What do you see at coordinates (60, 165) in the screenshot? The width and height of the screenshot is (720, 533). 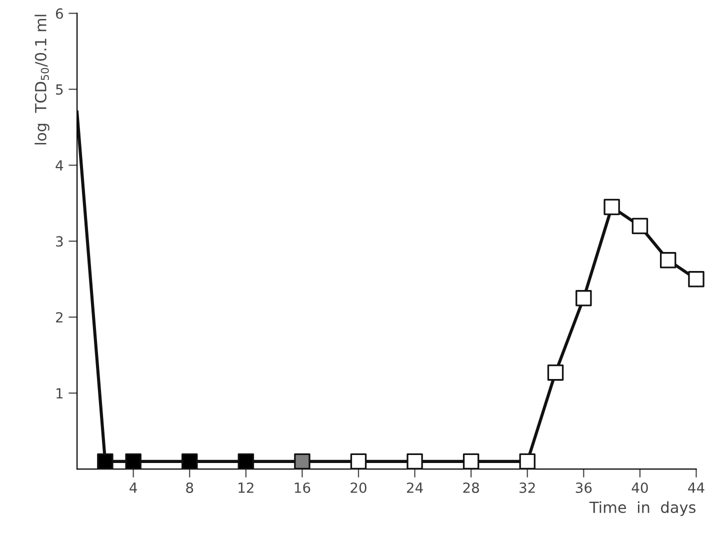 I see `y-tick-label: 4` at bounding box center [60, 165].